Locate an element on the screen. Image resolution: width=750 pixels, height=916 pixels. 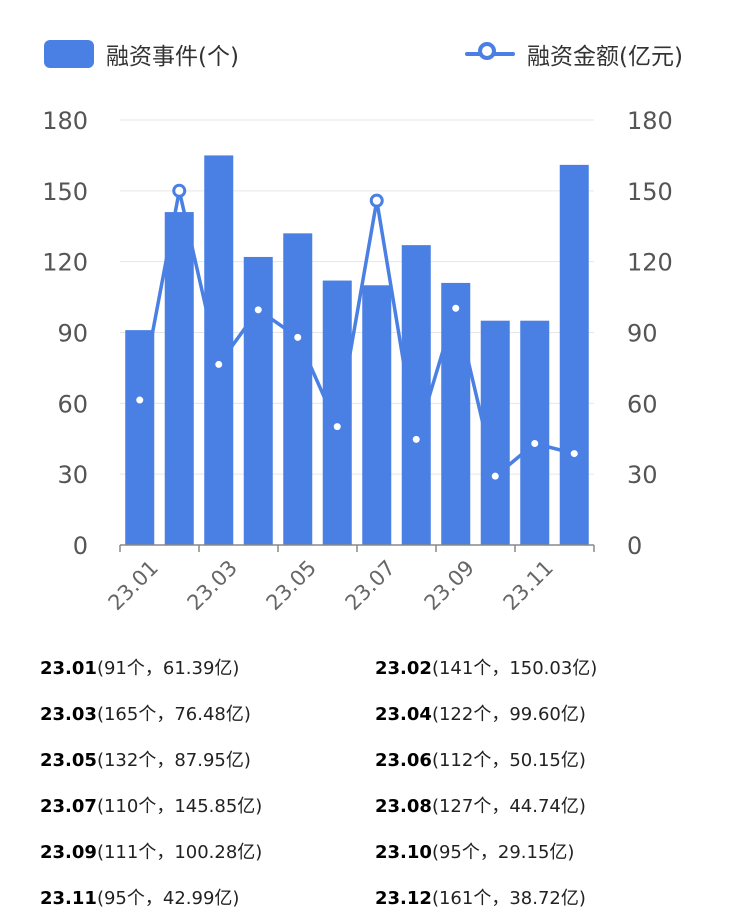
summary-month: 23.01 is located at coordinates (68, 668).